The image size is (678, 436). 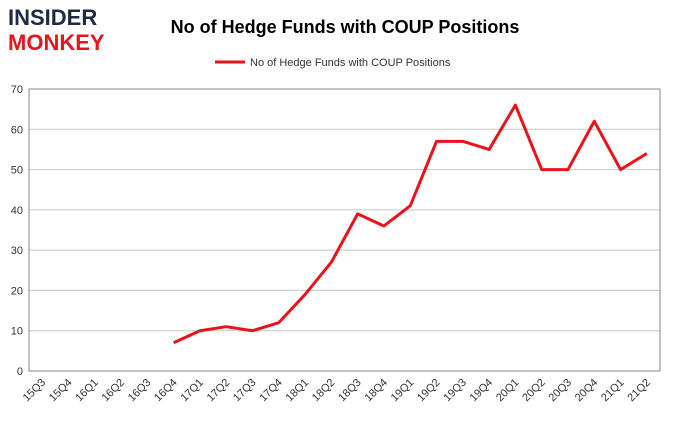 I want to click on y-tick-label: 50, so click(x=17, y=171).